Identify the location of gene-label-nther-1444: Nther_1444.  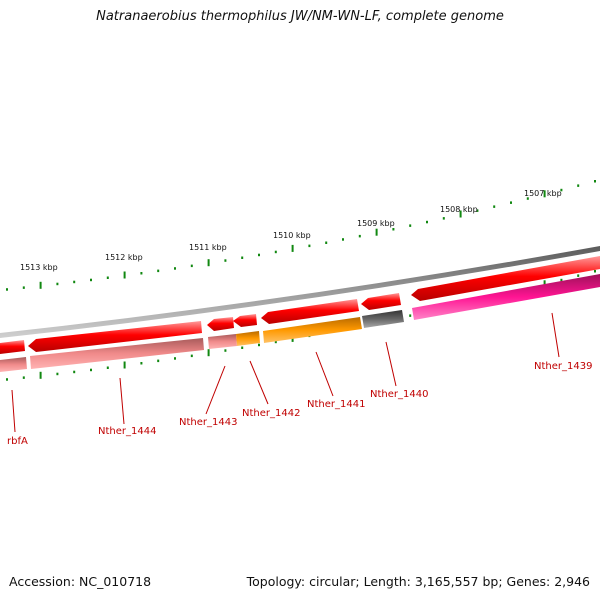
(127, 431).